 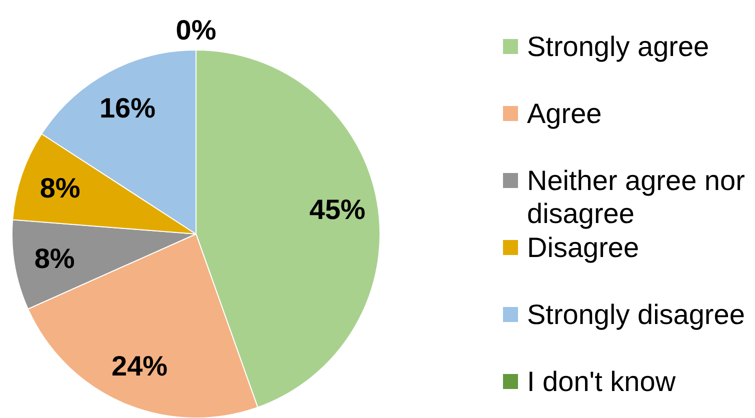 I want to click on legend-label: Neither agree nor disagree, so click(x=636, y=197).